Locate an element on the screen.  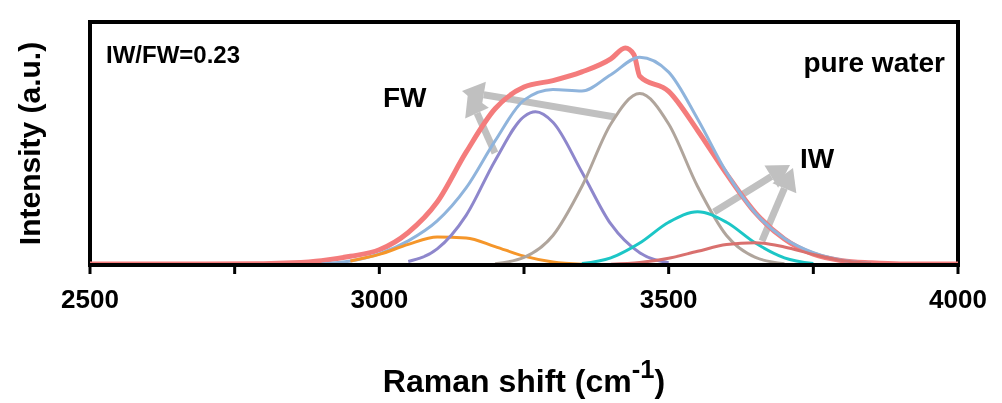
y-axis-title: Intensity (a.u.) is located at coordinates (29, 143).